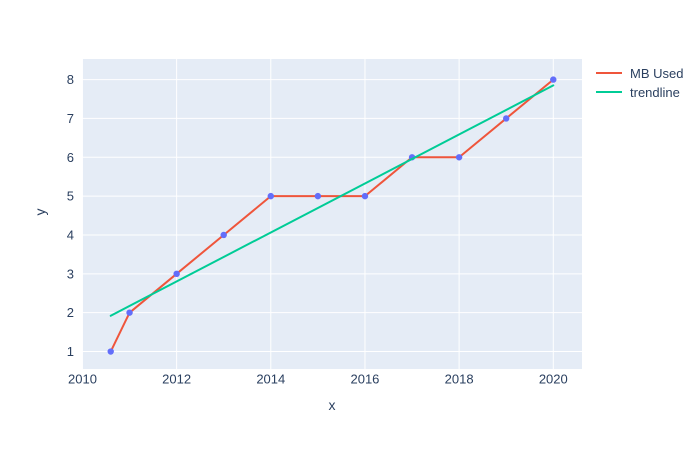  I want to click on legend-label-mb-used: MB Used, so click(657, 73).